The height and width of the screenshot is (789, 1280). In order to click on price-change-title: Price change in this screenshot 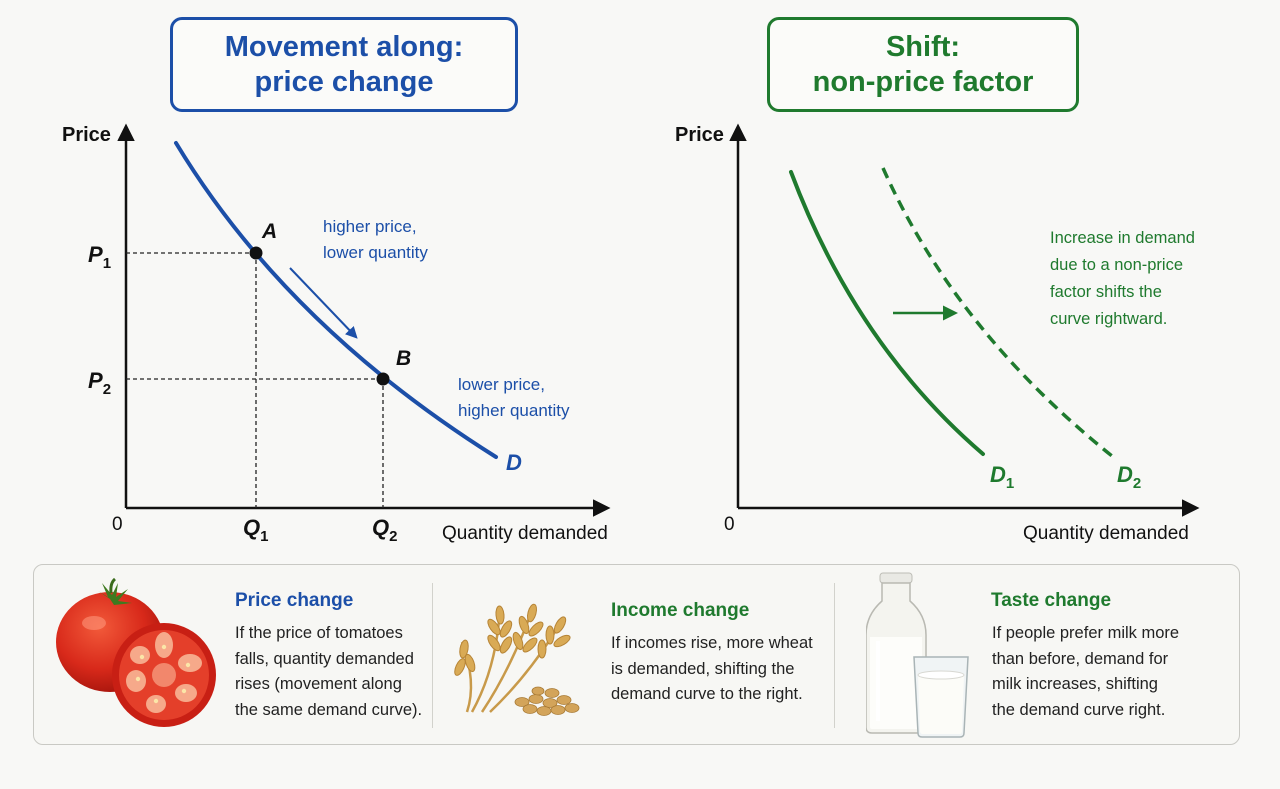, I will do `click(294, 600)`.